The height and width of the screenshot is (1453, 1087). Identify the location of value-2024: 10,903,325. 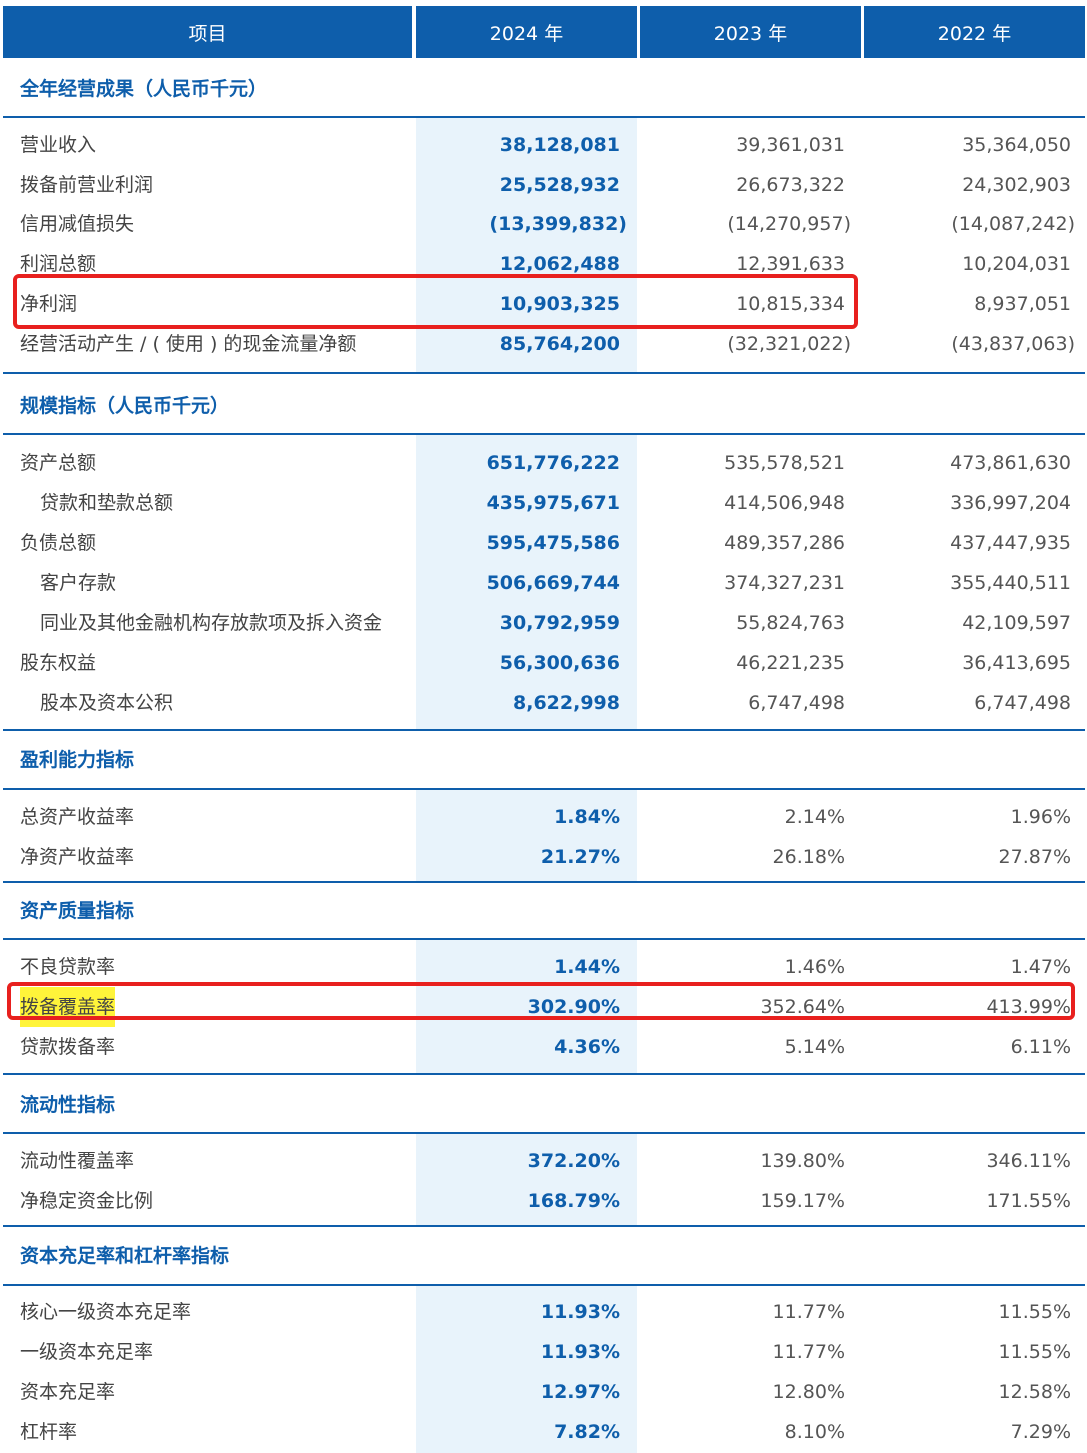
(559, 304).